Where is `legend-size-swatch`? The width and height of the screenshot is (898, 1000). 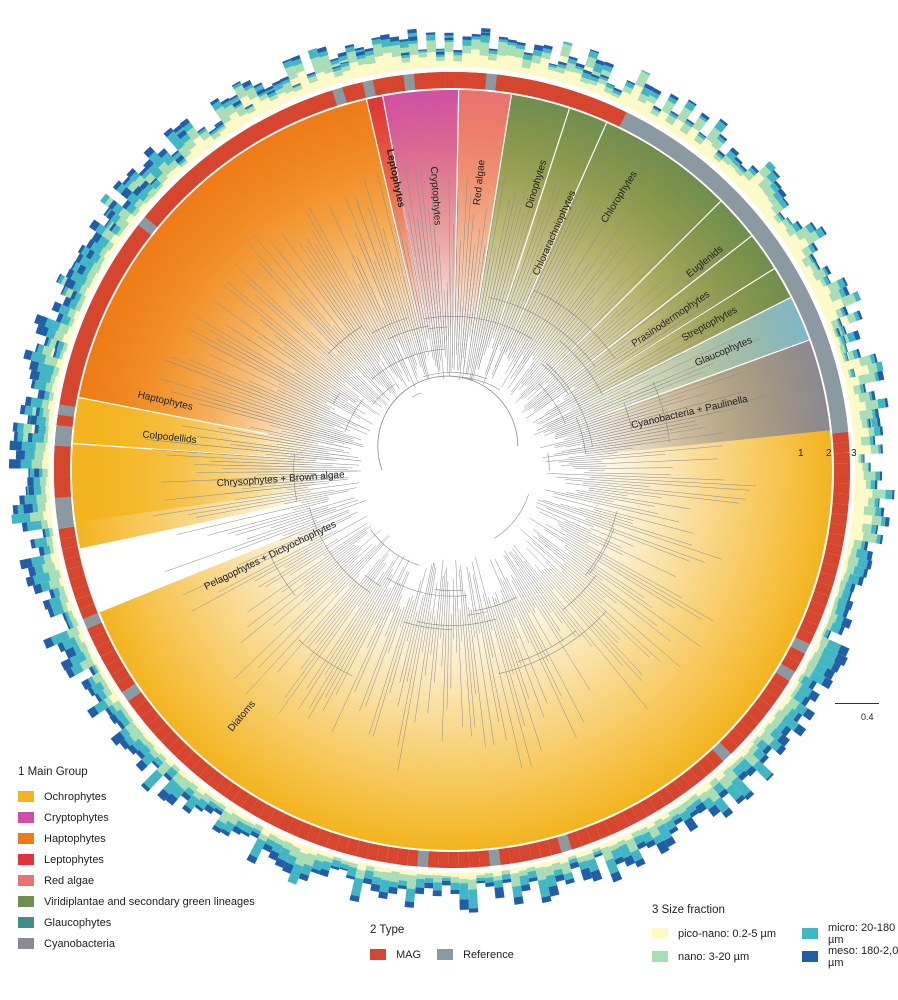 legend-size-swatch is located at coordinates (660, 956).